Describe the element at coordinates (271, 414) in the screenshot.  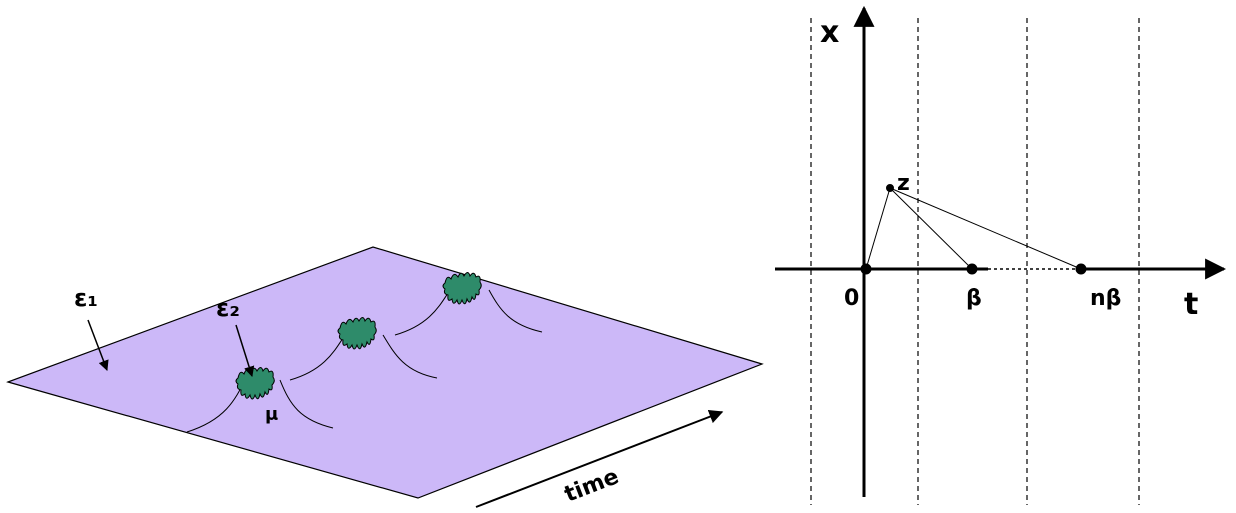
I see `mu-label: μ` at that location.